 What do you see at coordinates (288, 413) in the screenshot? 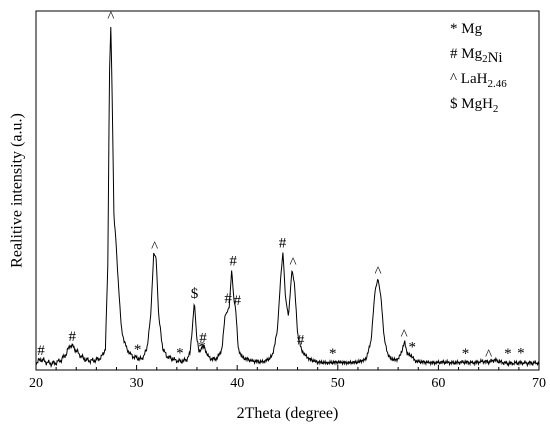
I see `x-axis-title: 2Theta (degree)` at bounding box center [288, 413].